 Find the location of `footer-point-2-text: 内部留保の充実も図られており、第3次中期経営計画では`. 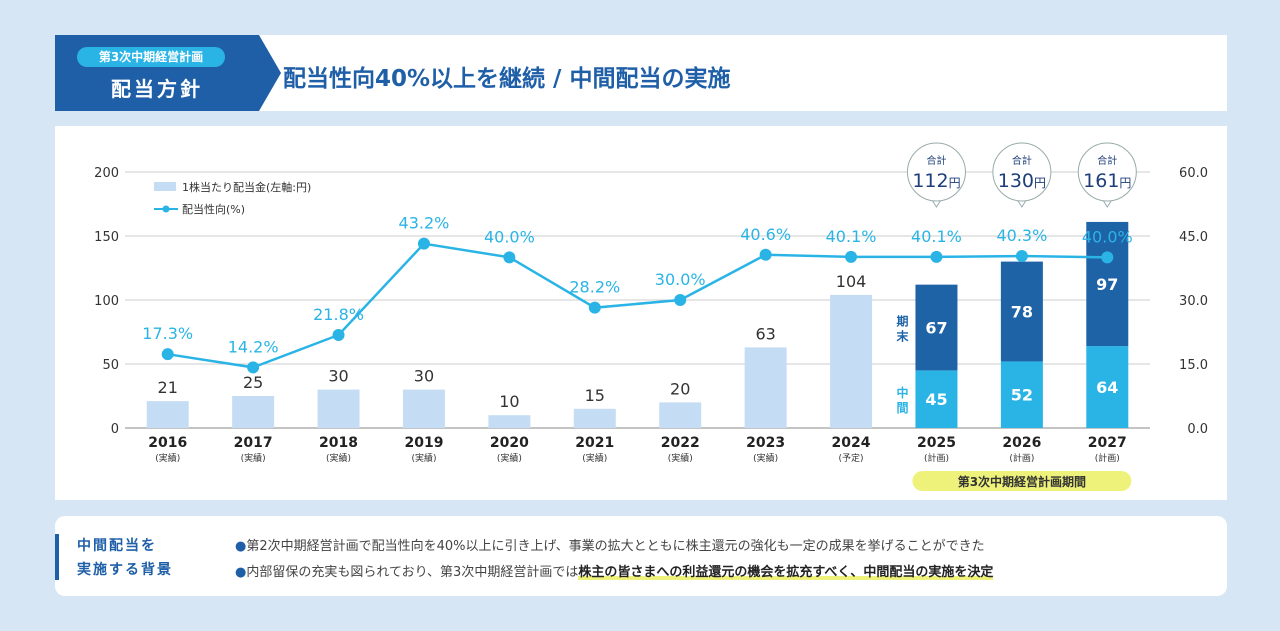

footer-point-2-text: 内部留保の充実も図られており、第3次中期経営計画では is located at coordinates (412, 572).